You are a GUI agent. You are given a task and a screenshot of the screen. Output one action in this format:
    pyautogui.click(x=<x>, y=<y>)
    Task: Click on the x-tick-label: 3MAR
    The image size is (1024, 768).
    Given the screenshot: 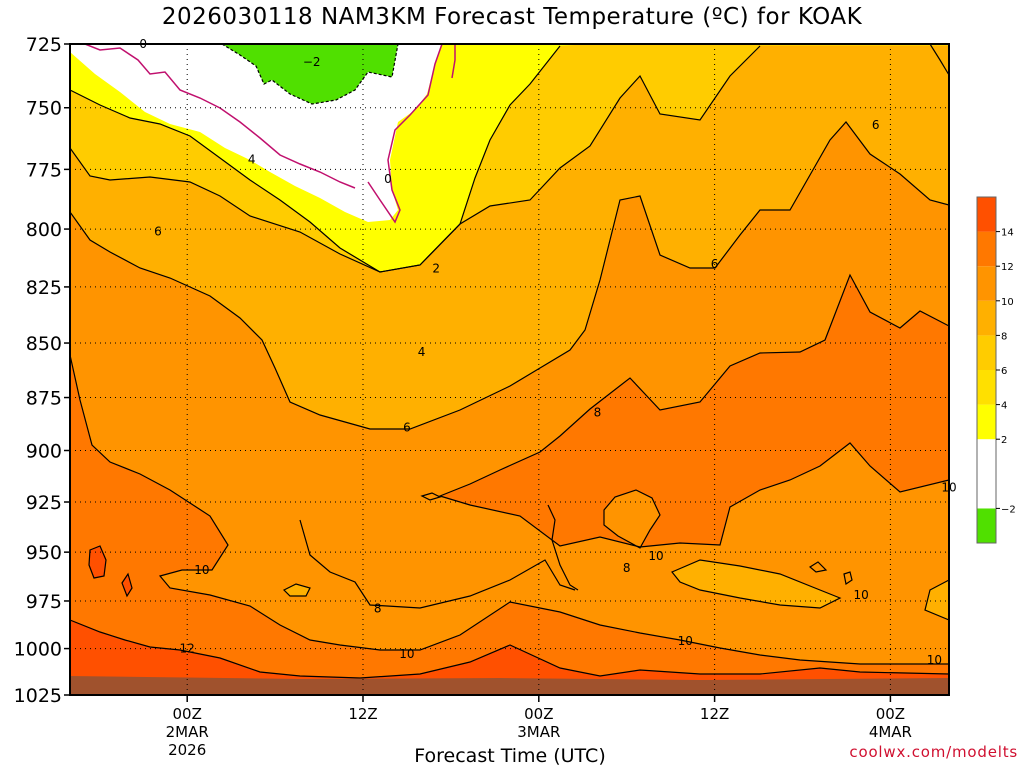 What is the action you would take?
    pyautogui.click(x=538, y=732)
    